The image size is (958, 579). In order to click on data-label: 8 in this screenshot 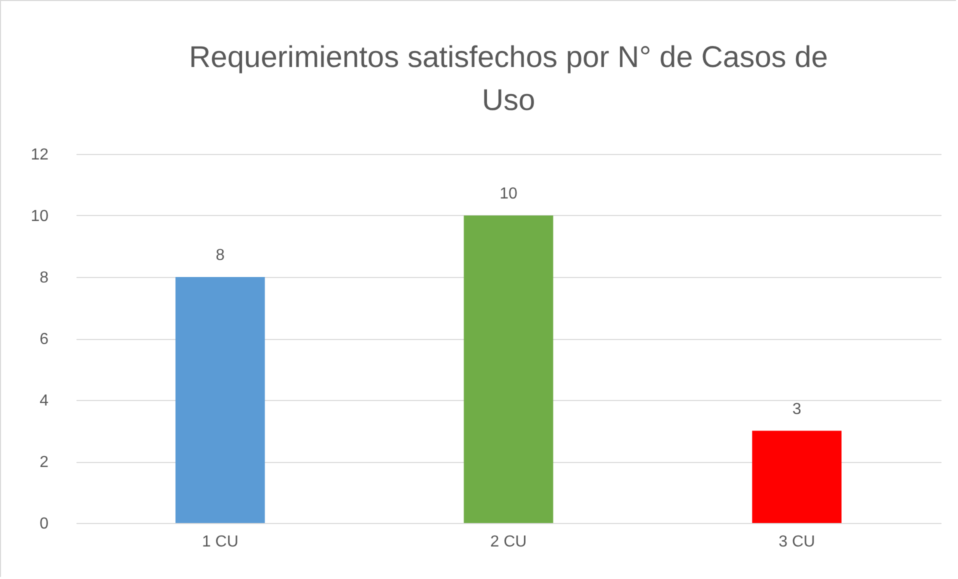, I will do `click(220, 255)`.